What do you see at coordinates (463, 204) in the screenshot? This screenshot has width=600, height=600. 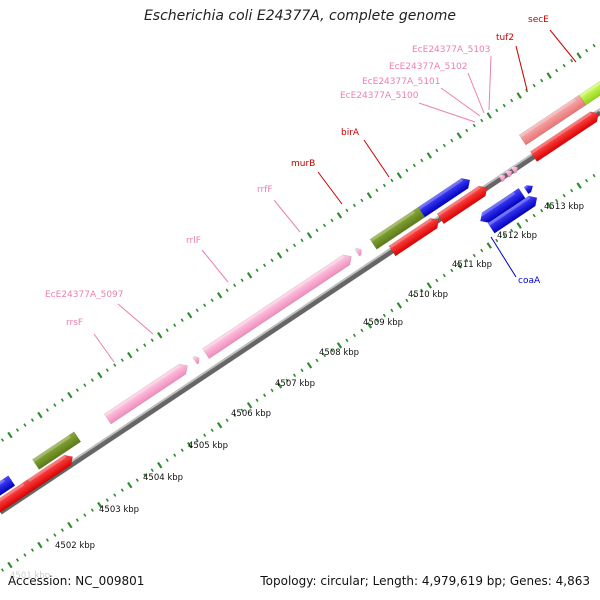 I see `feature-cds-birA-red` at bounding box center [463, 204].